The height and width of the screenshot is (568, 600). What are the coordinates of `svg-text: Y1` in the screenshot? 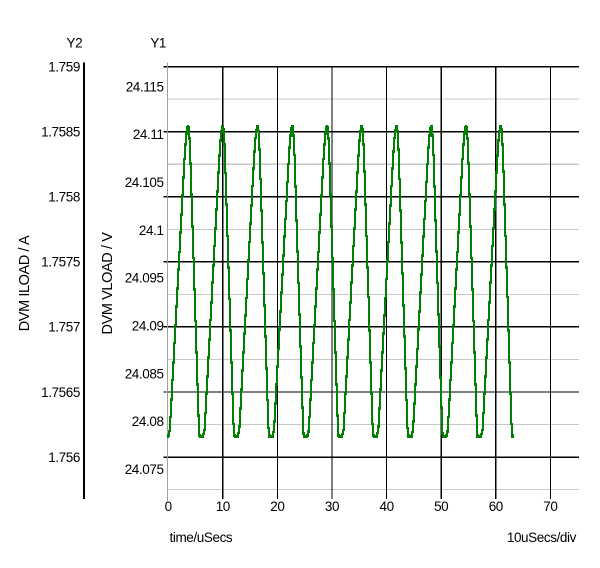 It's located at (158, 43).